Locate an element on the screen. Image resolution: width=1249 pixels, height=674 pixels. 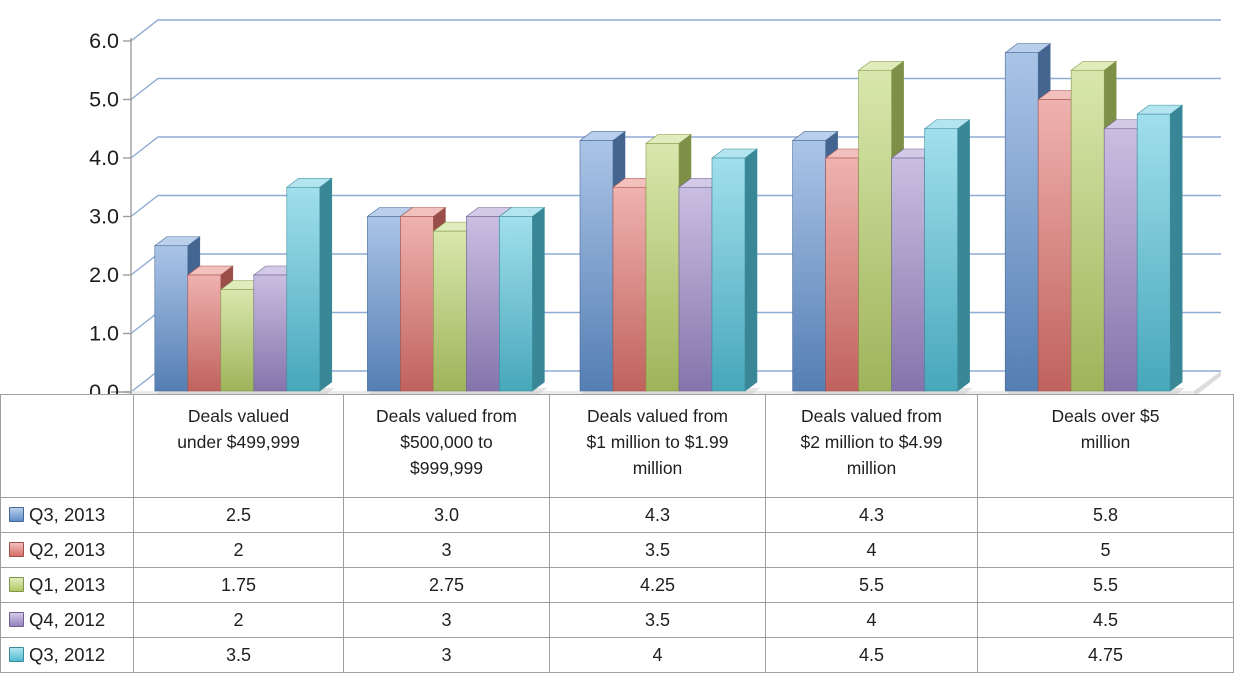
series-name: Q2, 2013 is located at coordinates (67, 549).